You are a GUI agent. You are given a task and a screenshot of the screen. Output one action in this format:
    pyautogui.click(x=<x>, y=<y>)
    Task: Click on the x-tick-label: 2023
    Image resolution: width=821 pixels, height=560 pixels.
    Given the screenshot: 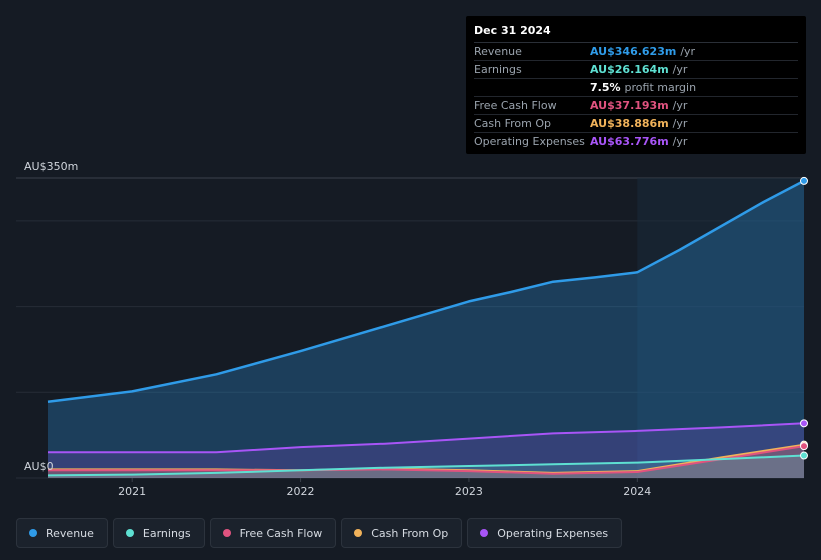 What is the action you would take?
    pyautogui.click(x=469, y=491)
    